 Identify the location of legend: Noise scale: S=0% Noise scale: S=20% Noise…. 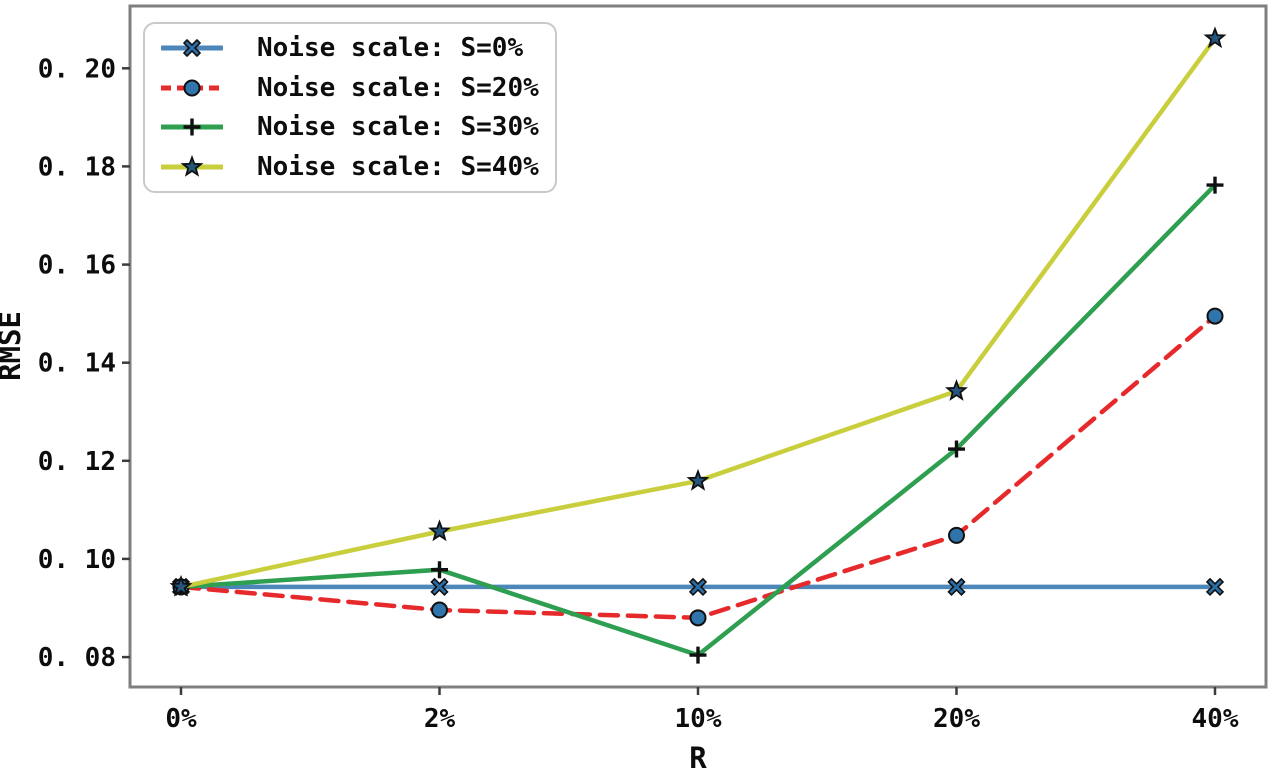
(350, 107).